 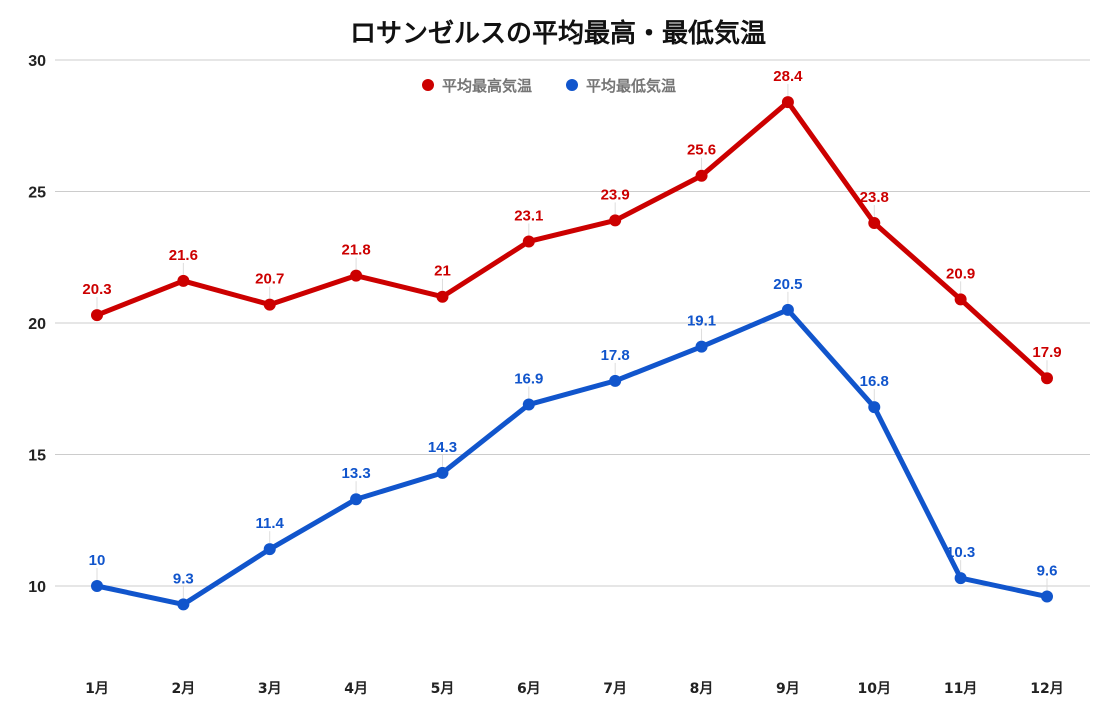 What do you see at coordinates (960, 689) in the screenshot?
I see `x-tick-label: 11月` at bounding box center [960, 689].